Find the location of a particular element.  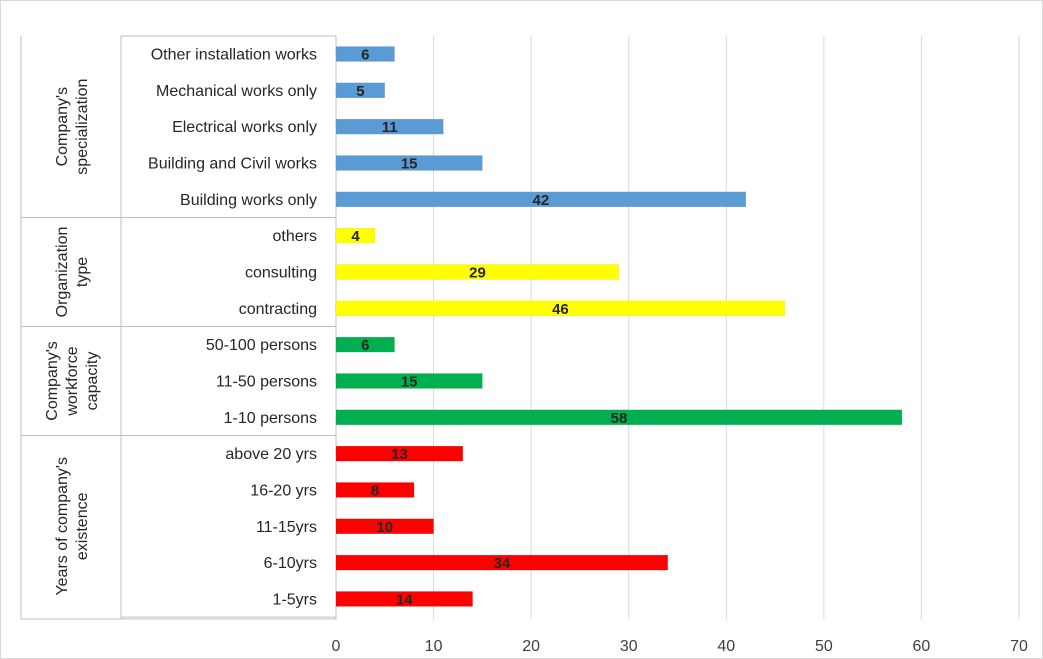

category-label: 16-20 yrs is located at coordinates (283, 490).